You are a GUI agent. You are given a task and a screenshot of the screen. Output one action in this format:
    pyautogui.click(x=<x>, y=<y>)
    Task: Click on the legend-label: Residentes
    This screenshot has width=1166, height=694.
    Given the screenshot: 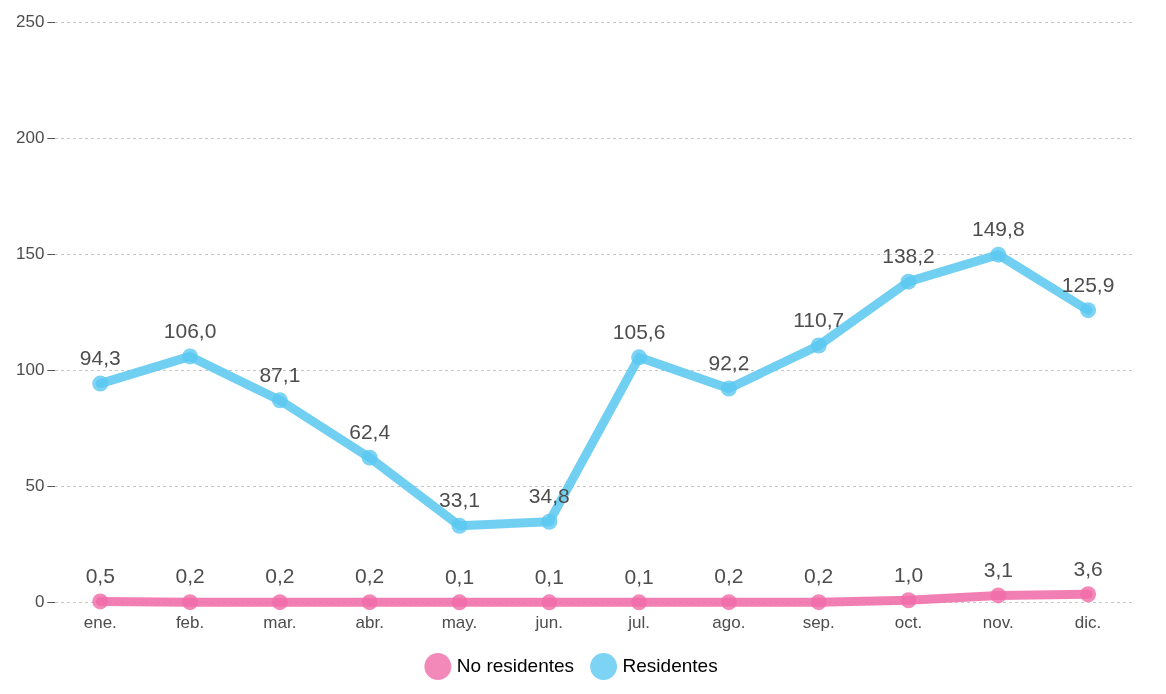 What is the action you would take?
    pyautogui.click(x=670, y=665)
    